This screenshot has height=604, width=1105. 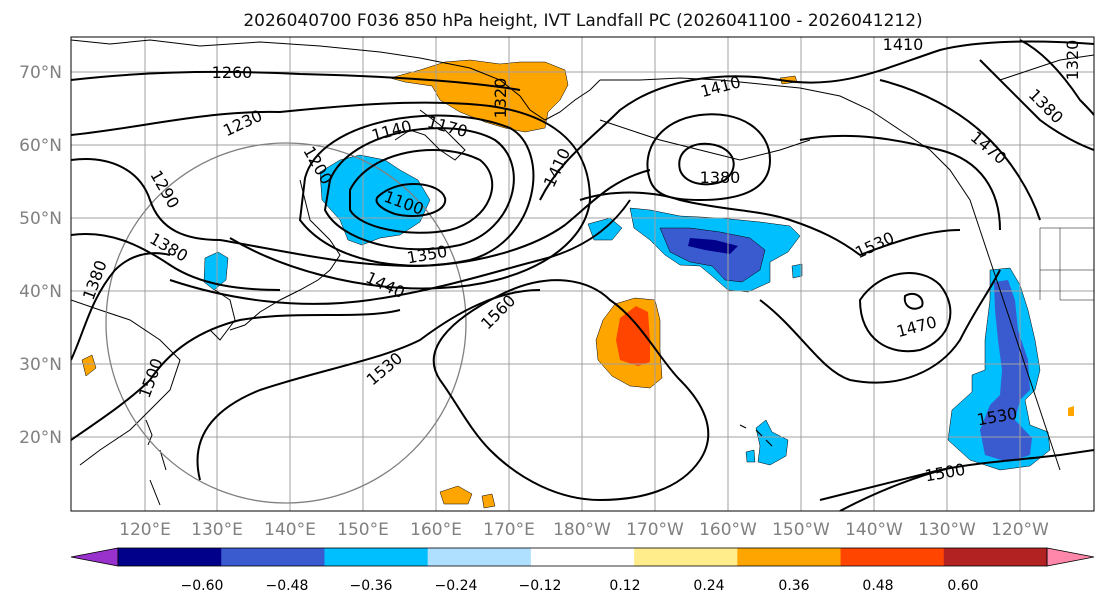 I want to click on coast-taiwan, so click(x=149, y=432).